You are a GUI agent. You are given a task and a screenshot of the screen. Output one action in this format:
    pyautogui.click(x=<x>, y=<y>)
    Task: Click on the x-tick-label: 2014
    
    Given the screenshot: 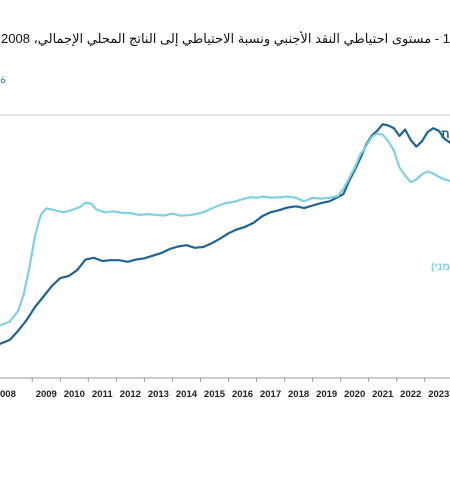 What is the action you would take?
    pyautogui.click(x=187, y=394)
    